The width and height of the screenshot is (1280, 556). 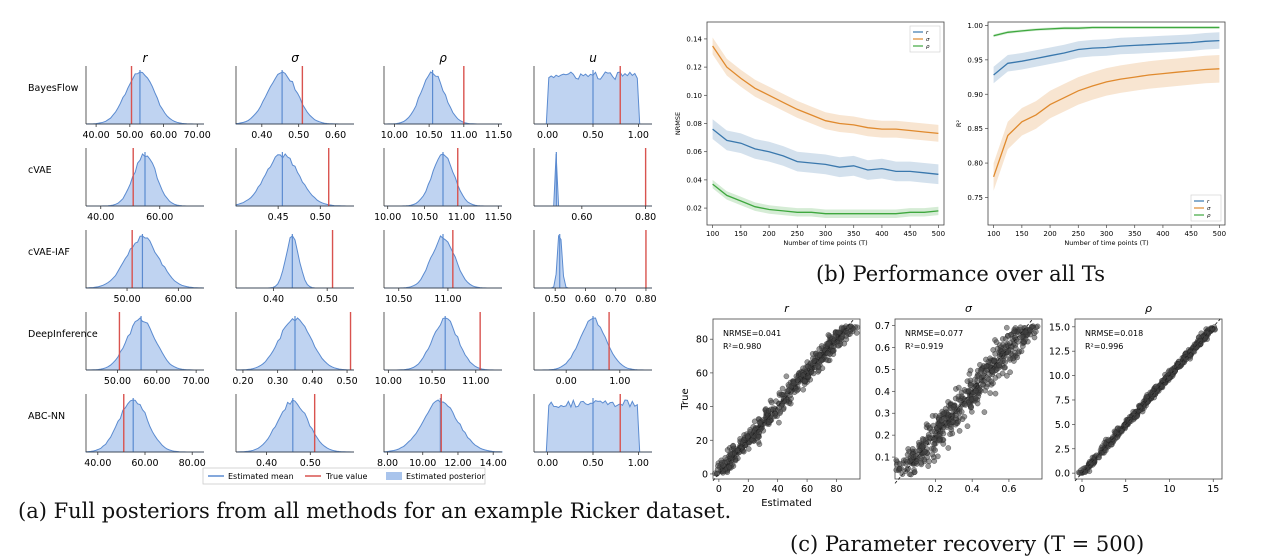 What do you see at coordinates (694, 68) in the screenshot?
I see `y-tick-label: 0.12` at bounding box center [694, 68].